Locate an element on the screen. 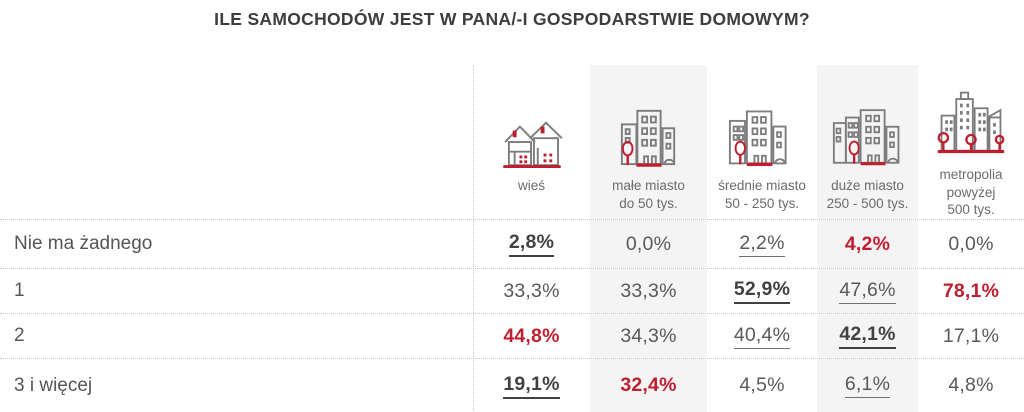  value-cell: 34,3% is located at coordinates (648, 336).